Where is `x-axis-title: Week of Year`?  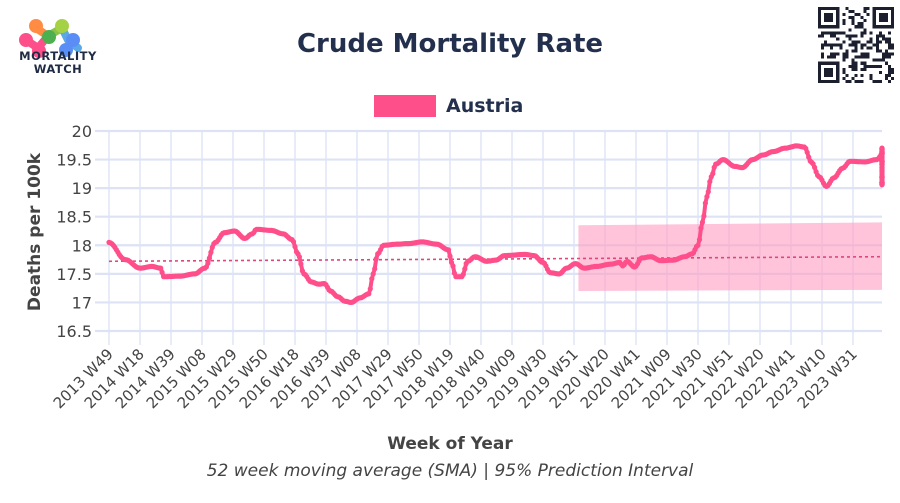
x-axis-title: Week of Year is located at coordinates (450, 444).